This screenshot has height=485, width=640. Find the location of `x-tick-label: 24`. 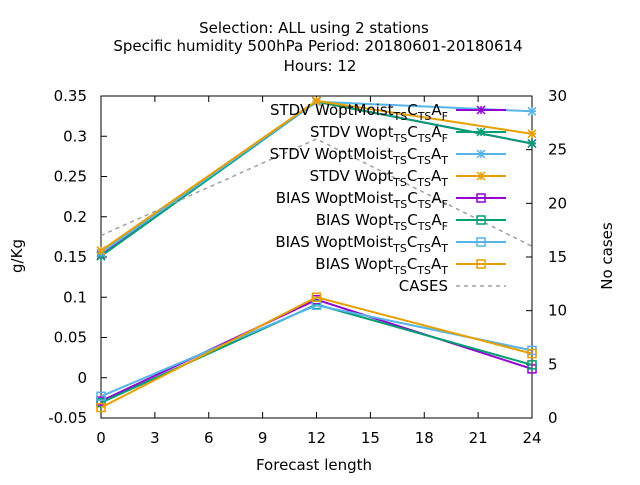

x-tick-label: 24 is located at coordinates (531, 438).